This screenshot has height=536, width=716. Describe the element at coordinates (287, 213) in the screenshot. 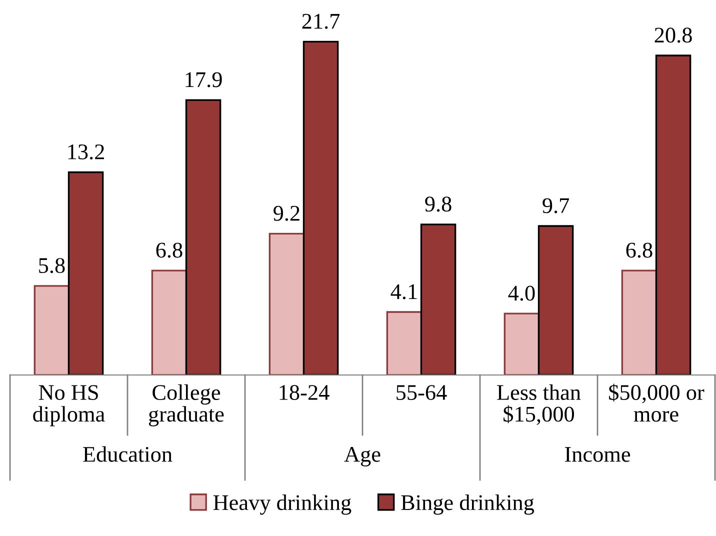

I see `data-label: 9.2` at that location.